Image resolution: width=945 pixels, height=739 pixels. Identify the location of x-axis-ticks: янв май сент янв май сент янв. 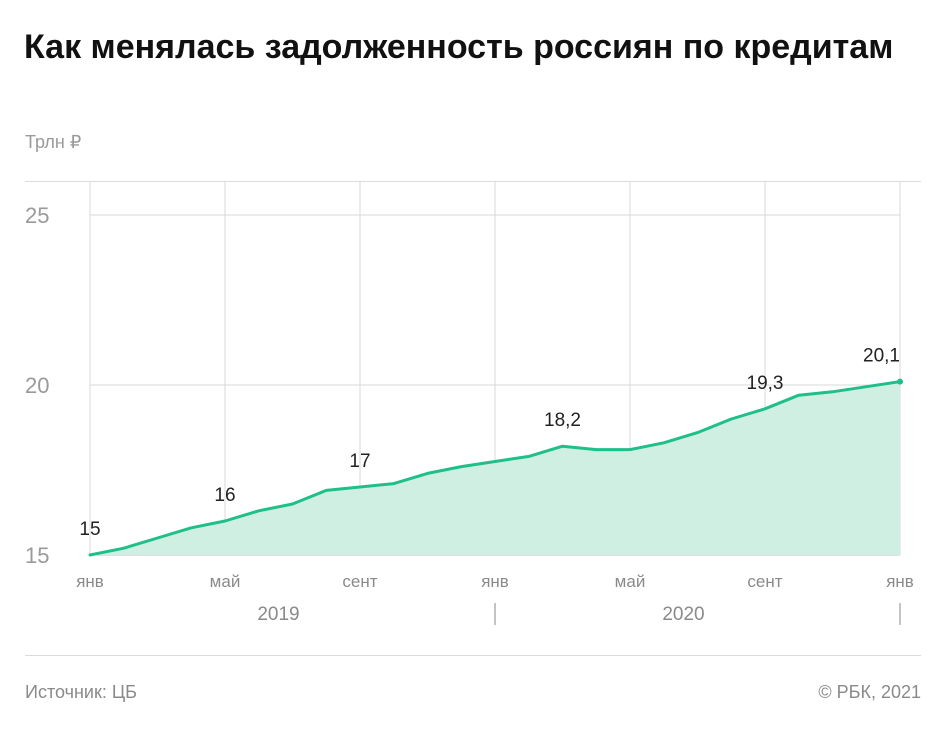
(495, 581).